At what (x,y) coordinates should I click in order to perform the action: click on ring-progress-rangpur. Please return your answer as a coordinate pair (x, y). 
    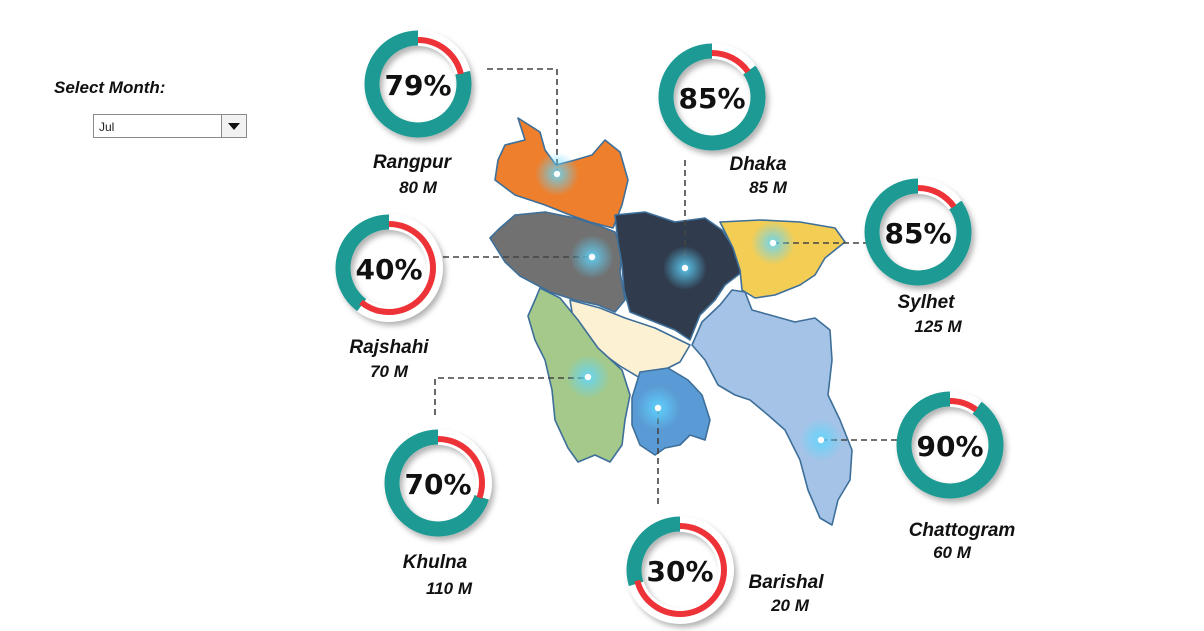
    Looking at the image, I should click on (418, 84).